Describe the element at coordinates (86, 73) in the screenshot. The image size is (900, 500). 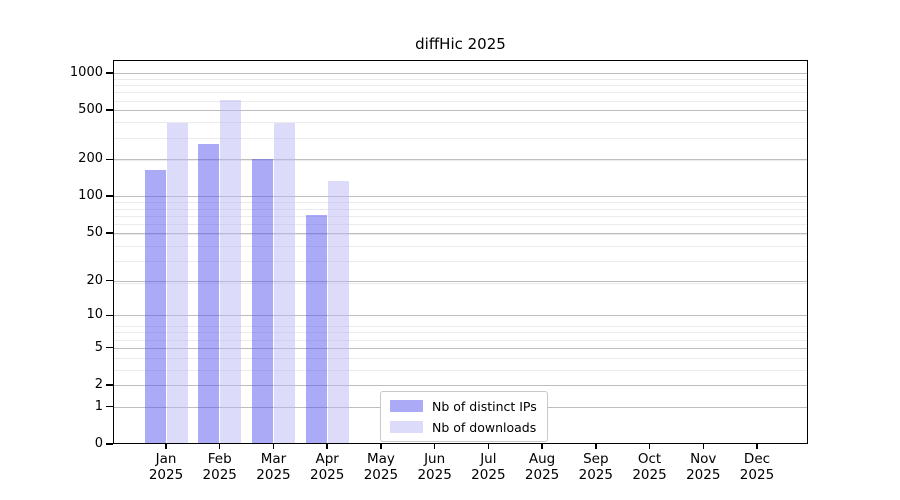
I see `y-axis-tick-label: 1000` at that location.